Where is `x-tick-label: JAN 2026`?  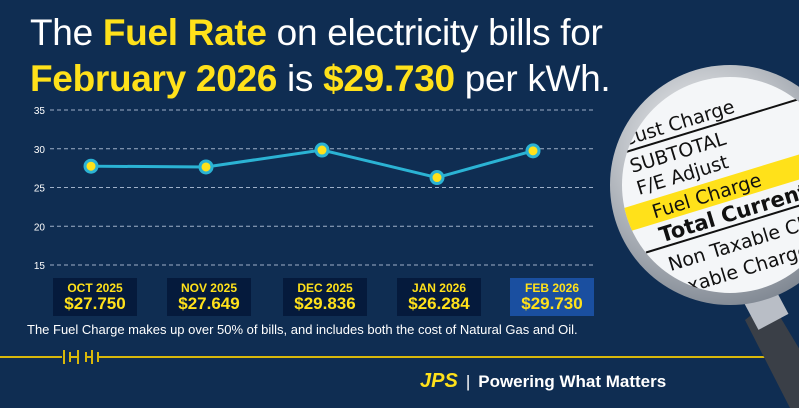
x-tick-label: JAN 2026 is located at coordinates (439, 288).